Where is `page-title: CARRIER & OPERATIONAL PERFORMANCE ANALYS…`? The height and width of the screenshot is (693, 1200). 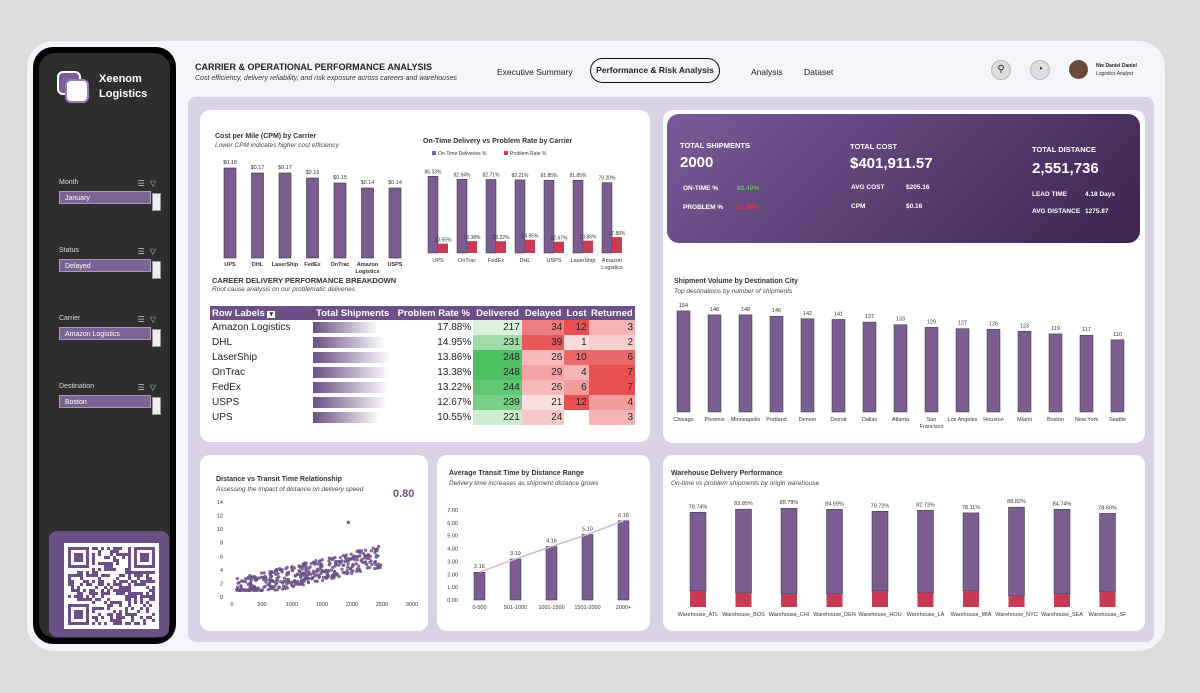 page-title: CARRIER & OPERATIONAL PERFORMANCE ANALYS… is located at coordinates (314, 67).